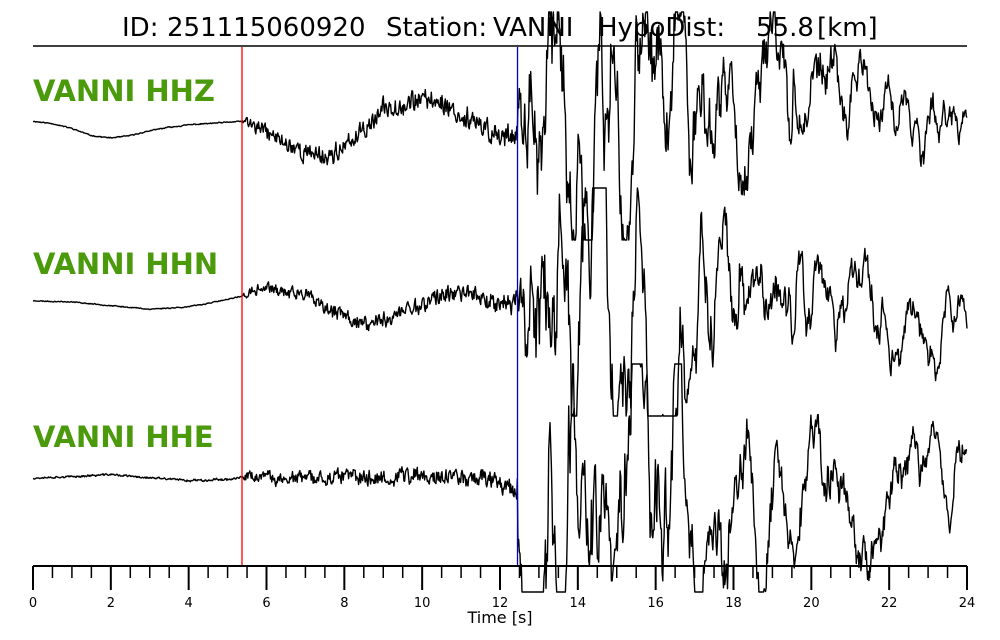 The height and width of the screenshot is (640, 1000). What do you see at coordinates (189, 603) in the screenshot?
I see `tick-label: 4` at bounding box center [189, 603].